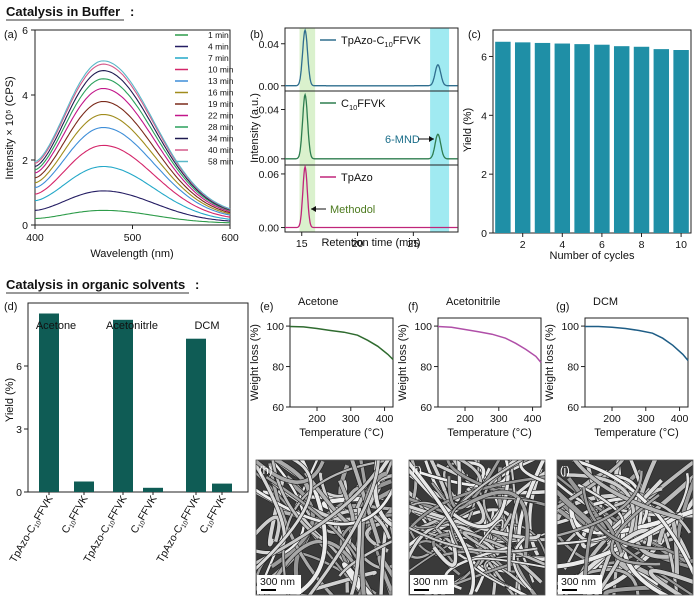 The image size is (700, 601). What do you see at coordinates (352, 210) in the screenshot?
I see `annotation-methodol: Methodol` at bounding box center [352, 210].